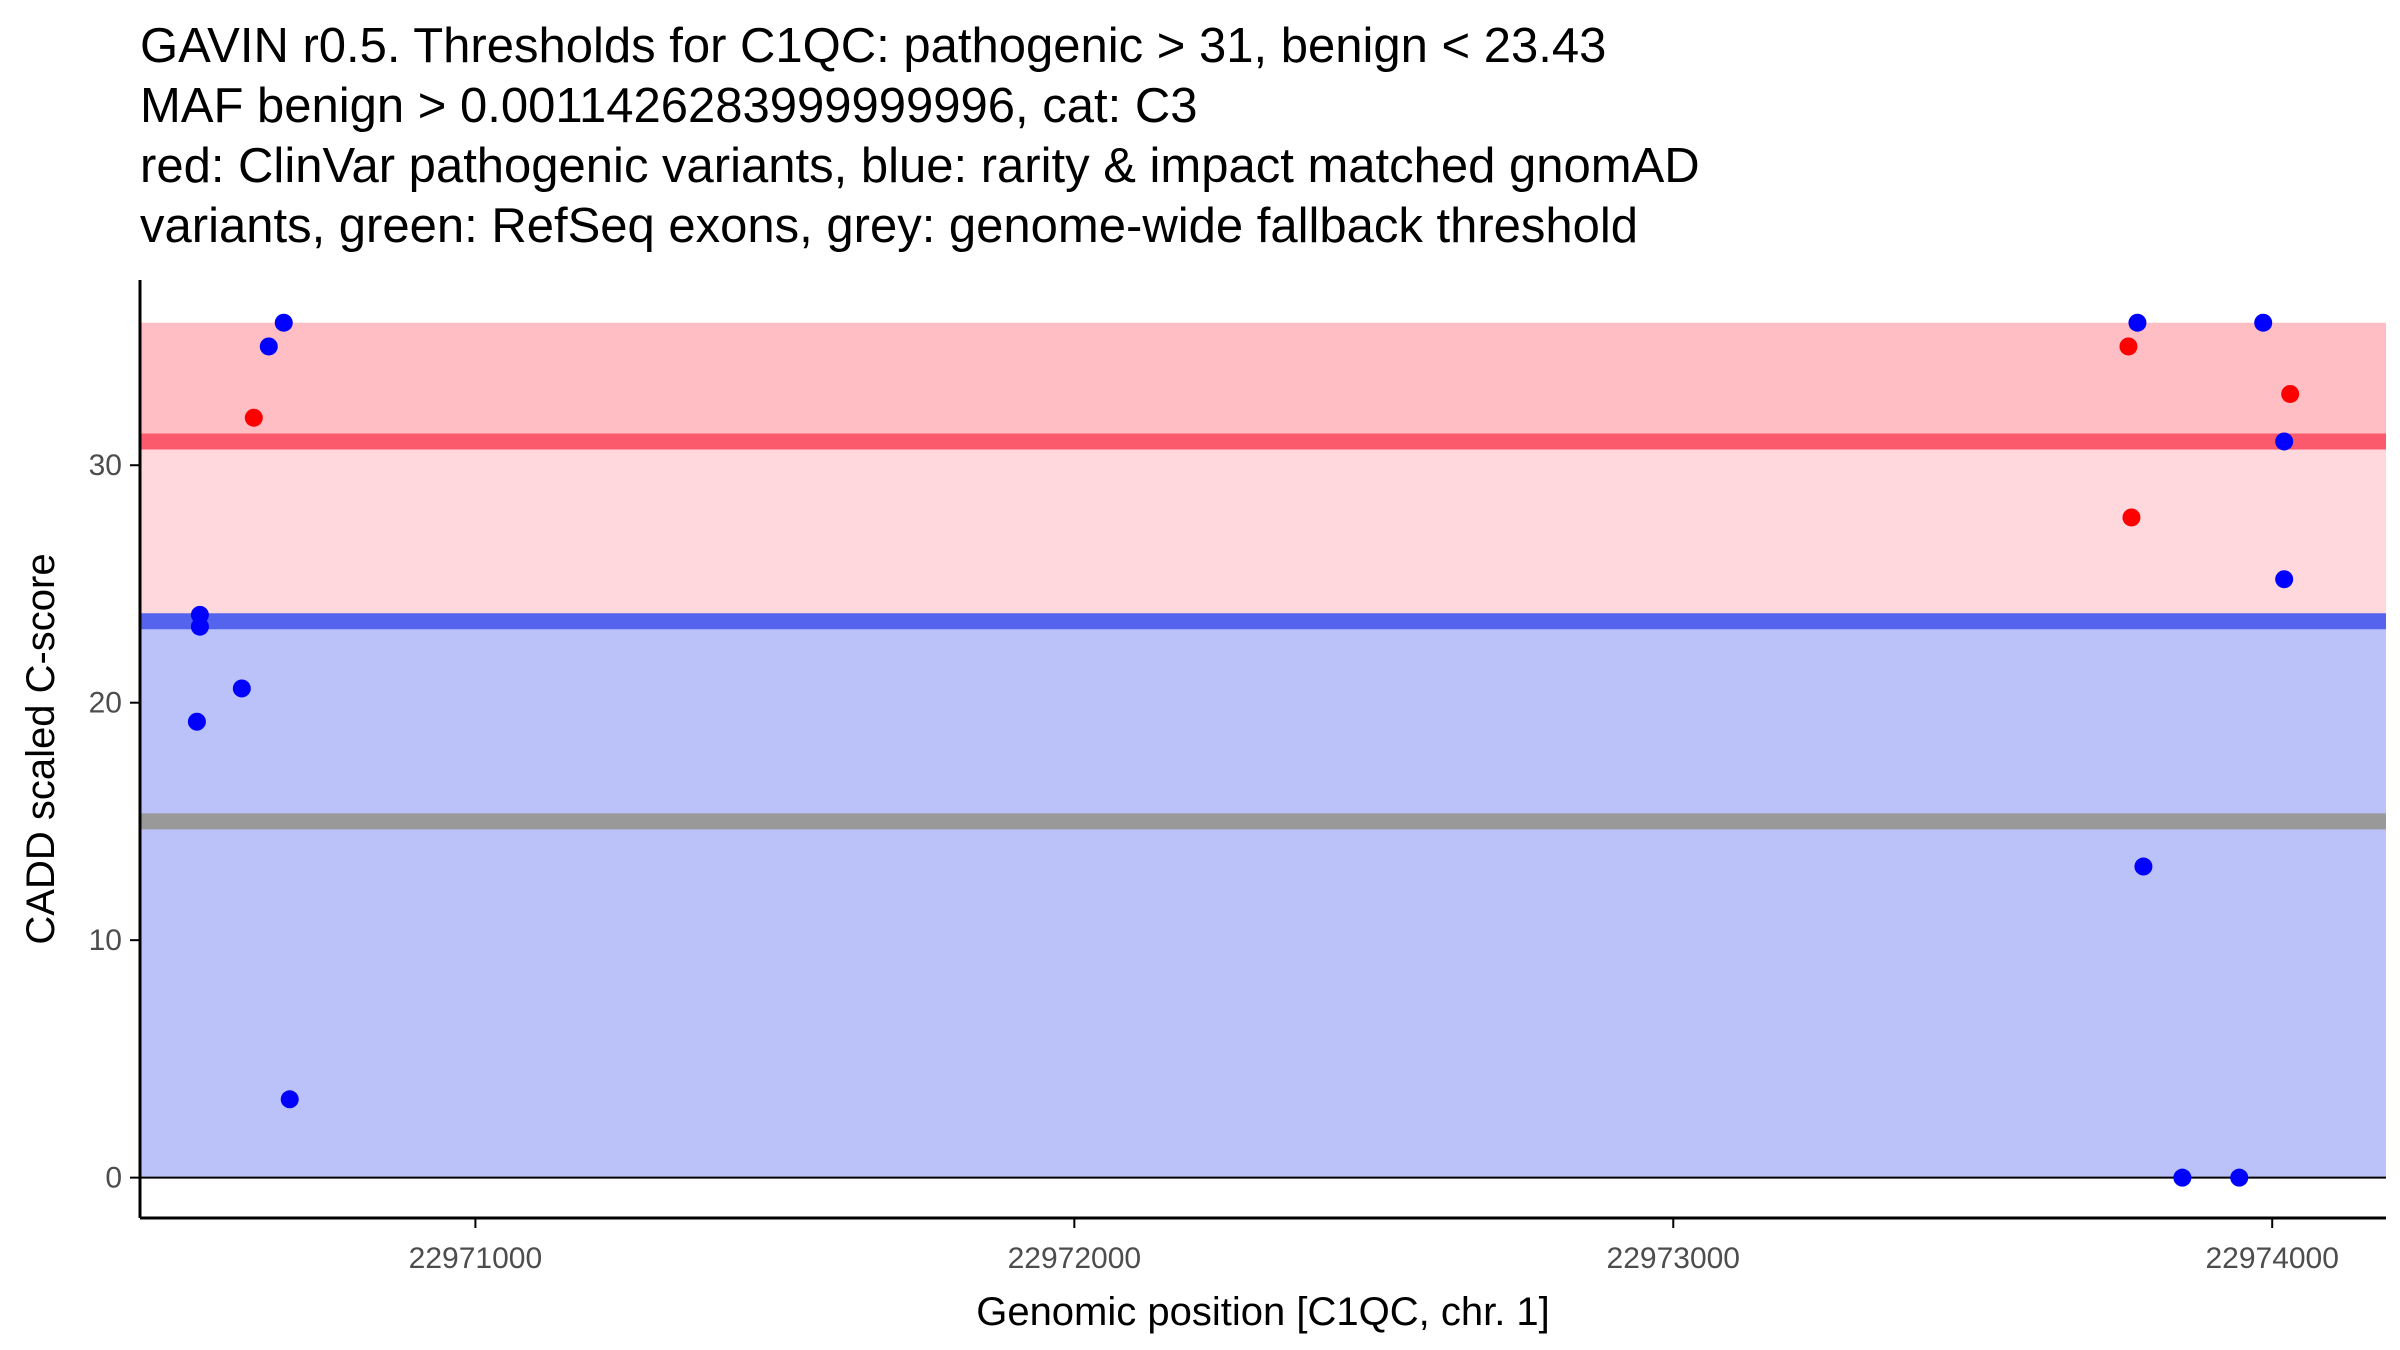 The width and height of the screenshot is (2400, 1350). I want to click on x-axis-title: Genomic position [C1QC, chr. 1], so click(1263, 1312).